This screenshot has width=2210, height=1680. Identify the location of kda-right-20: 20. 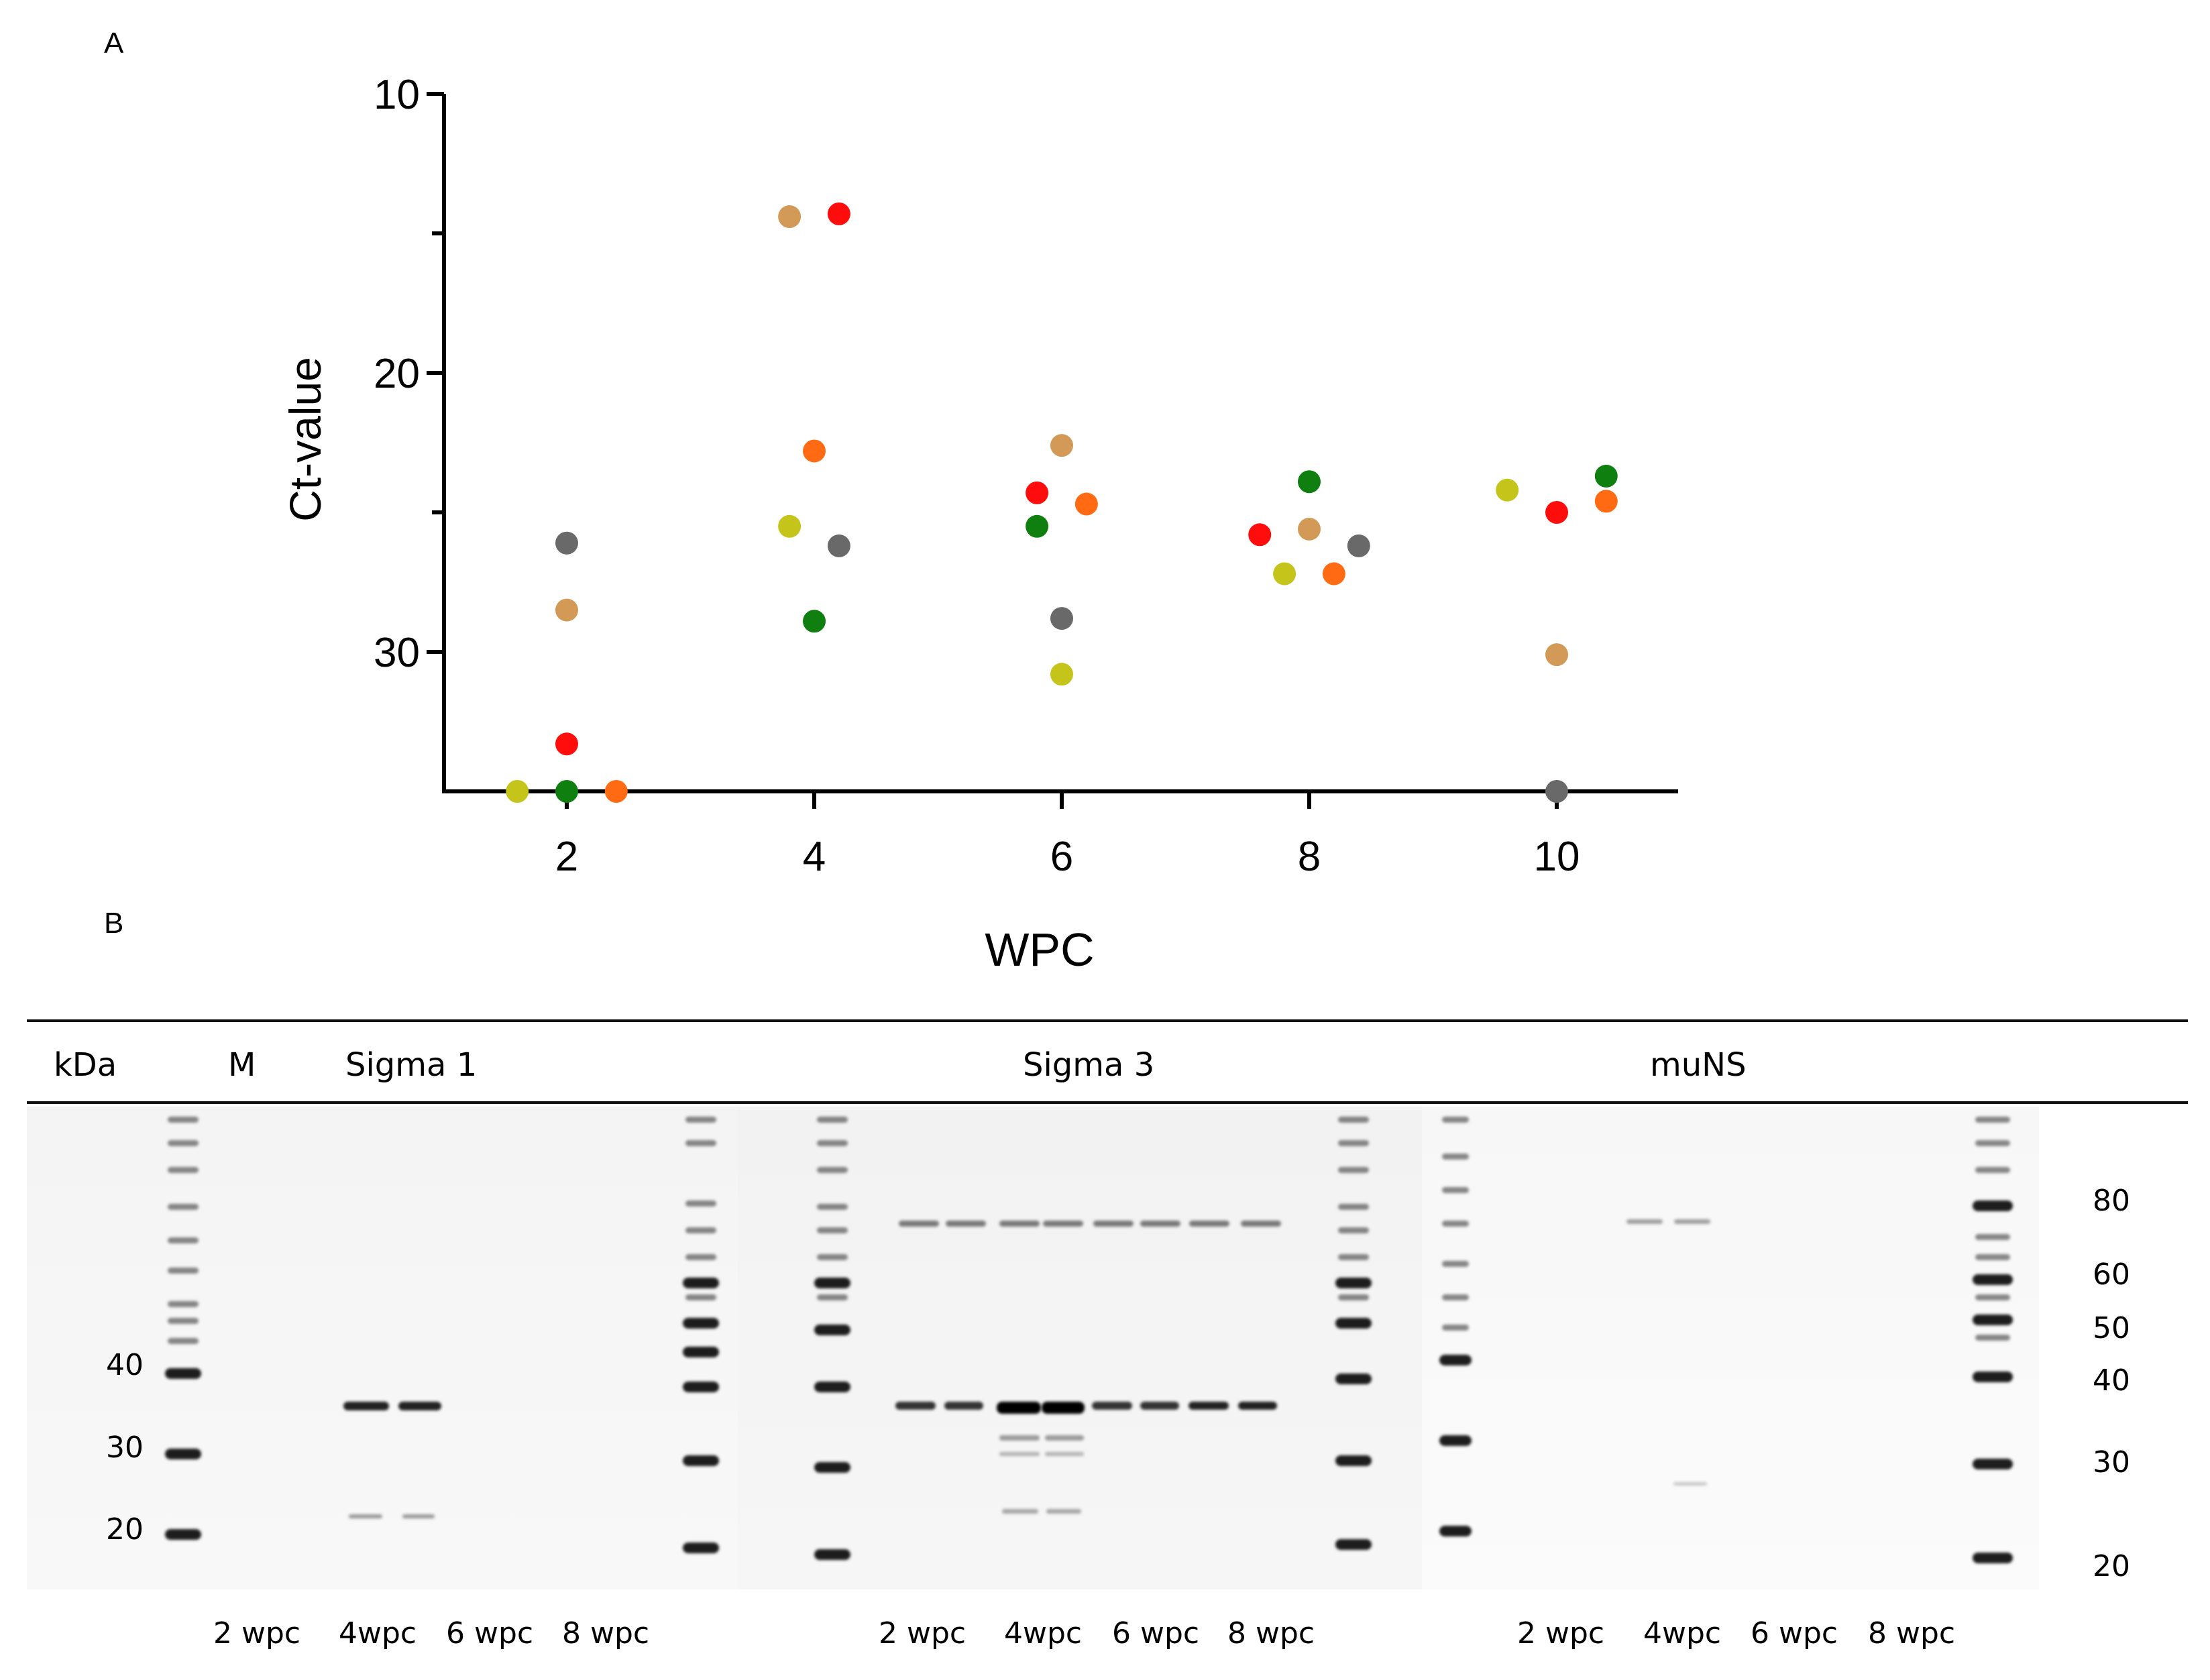
(2111, 1566).